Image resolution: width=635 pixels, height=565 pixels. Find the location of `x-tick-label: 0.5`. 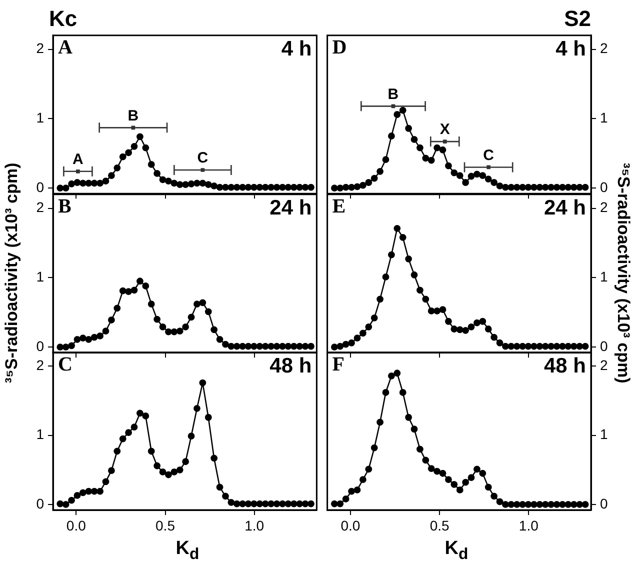

x-tick-label: 0.5 is located at coordinates (166, 525).